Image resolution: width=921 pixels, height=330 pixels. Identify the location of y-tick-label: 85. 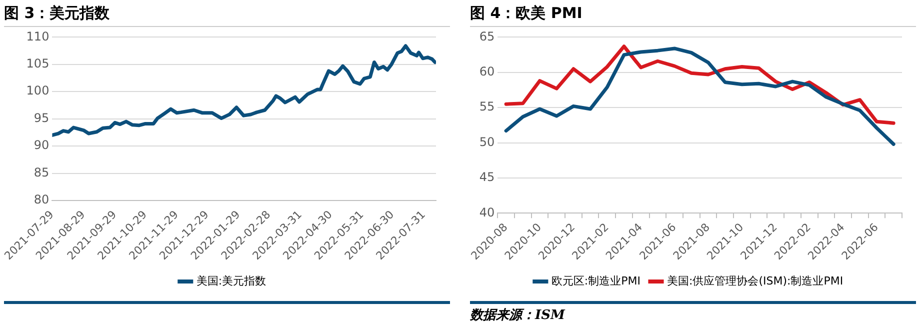
(42, 172).